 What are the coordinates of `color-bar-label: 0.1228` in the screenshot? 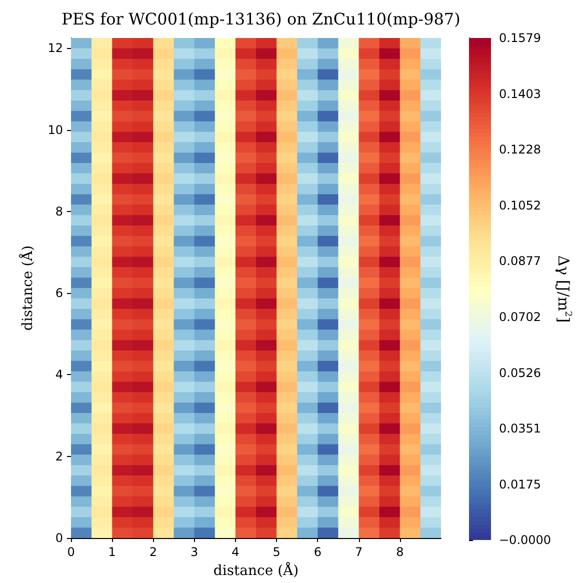 It's located at (520, 149).